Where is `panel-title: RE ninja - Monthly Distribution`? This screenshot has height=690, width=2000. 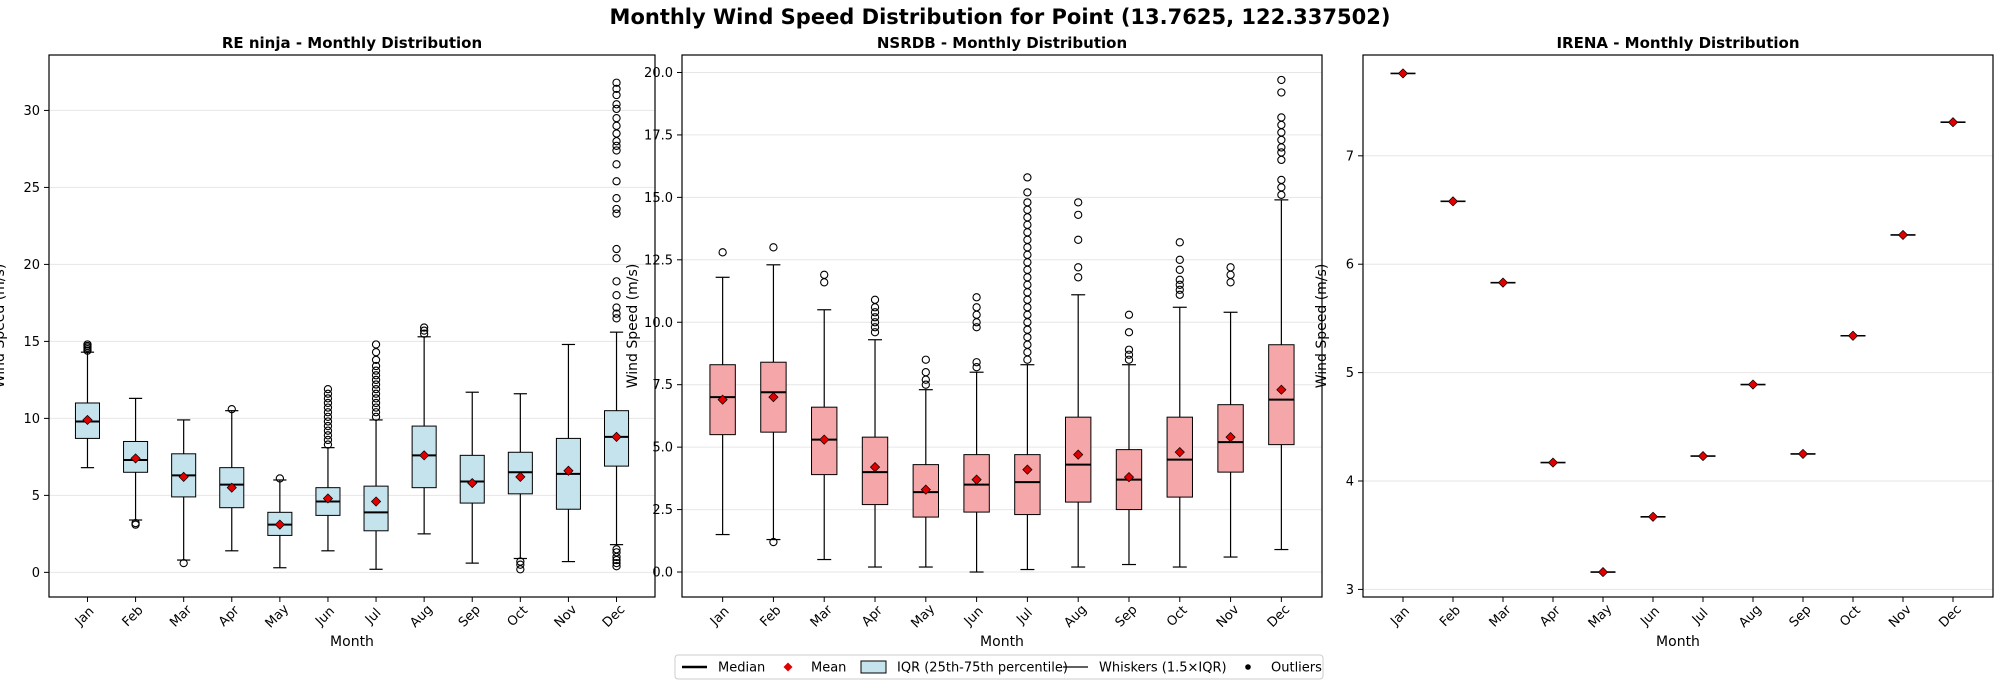 panel-title: RE ninja - Monthly Distribution is located at coordinates (352, 43).